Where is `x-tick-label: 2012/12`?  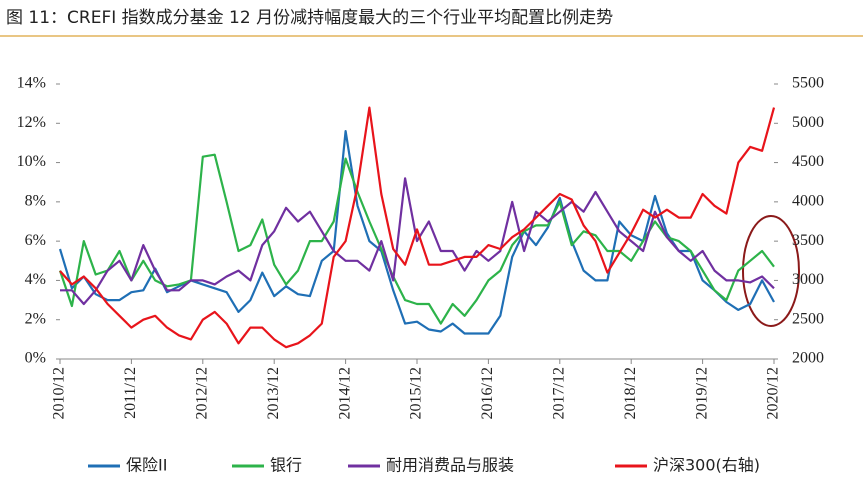
x-tick-label: 2012/12 is located at coordinates (201, 393).